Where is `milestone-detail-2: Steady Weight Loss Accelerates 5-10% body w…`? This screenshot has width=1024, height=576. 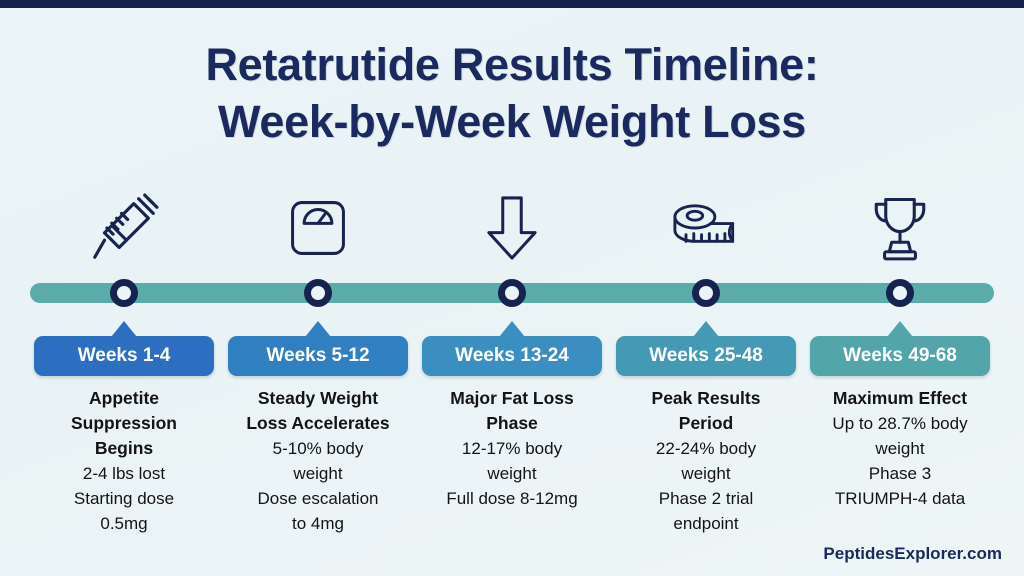 milestone-detail-2: Steady Weight Loss Accelerates 5-10% body w… is located at coordinates (318, 461).